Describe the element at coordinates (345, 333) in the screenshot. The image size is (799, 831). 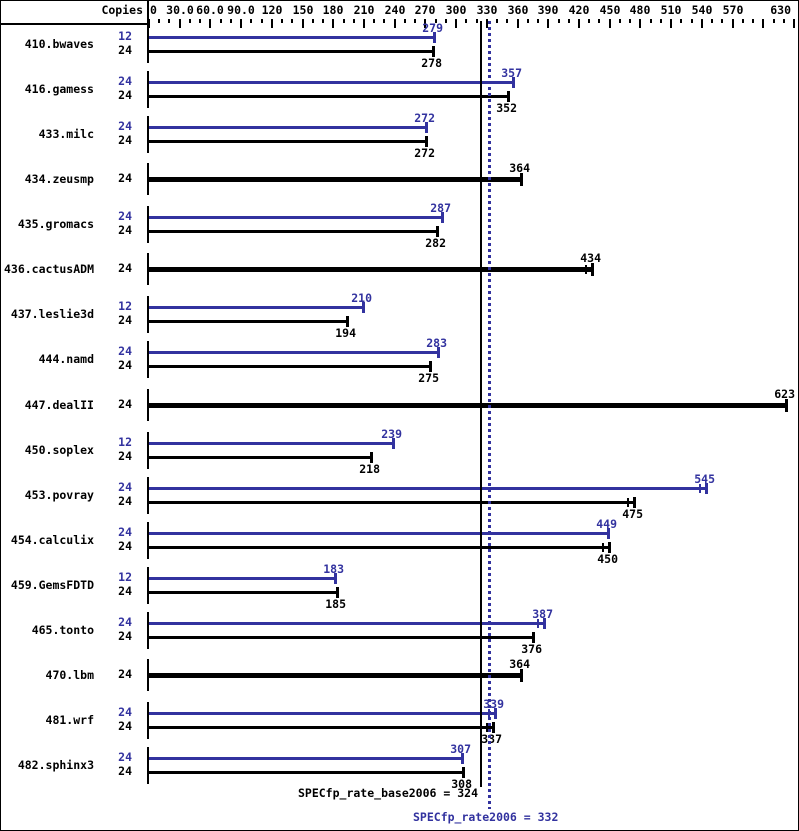
I see `bar-value-label: 194` at that location.